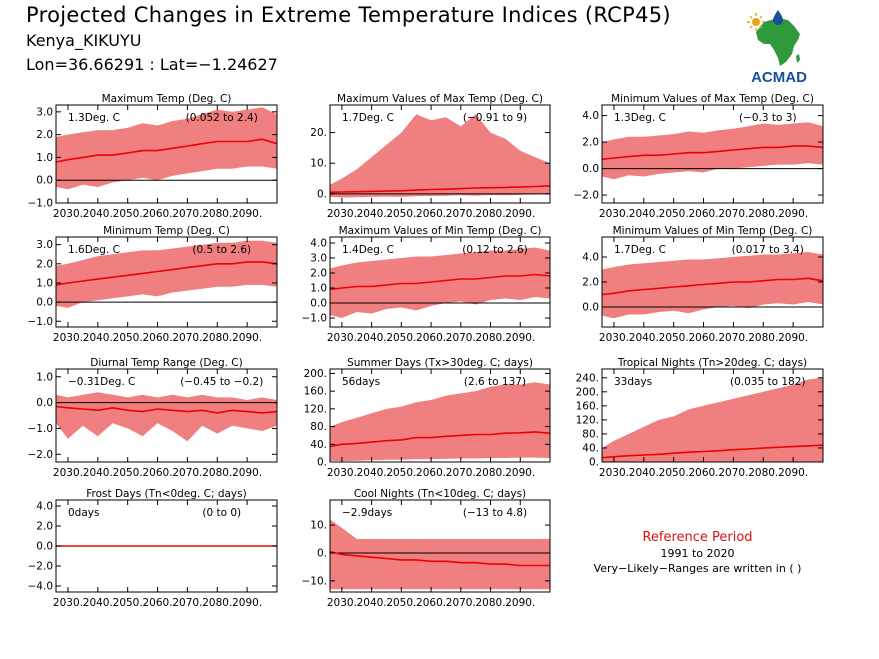  I want to click on likely-range-label: (−0.3 to 3), so click(768, 118).